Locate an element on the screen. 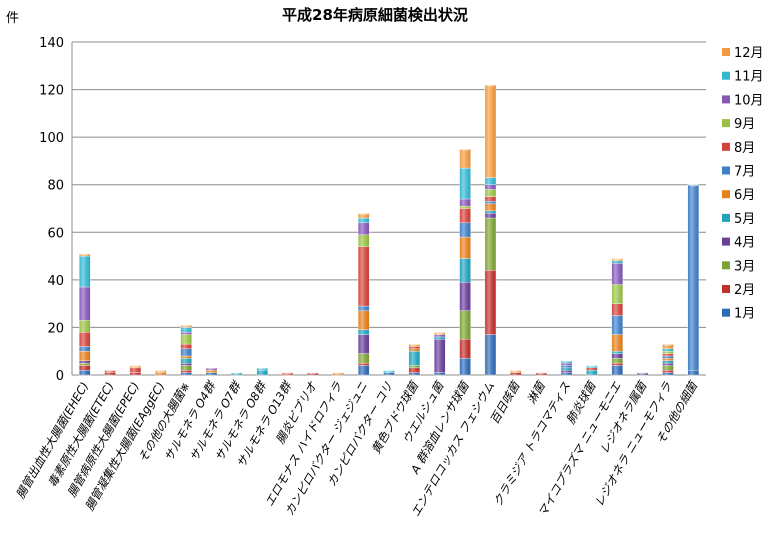  y-tick-label: 40 is located at coordinates (55, 281).